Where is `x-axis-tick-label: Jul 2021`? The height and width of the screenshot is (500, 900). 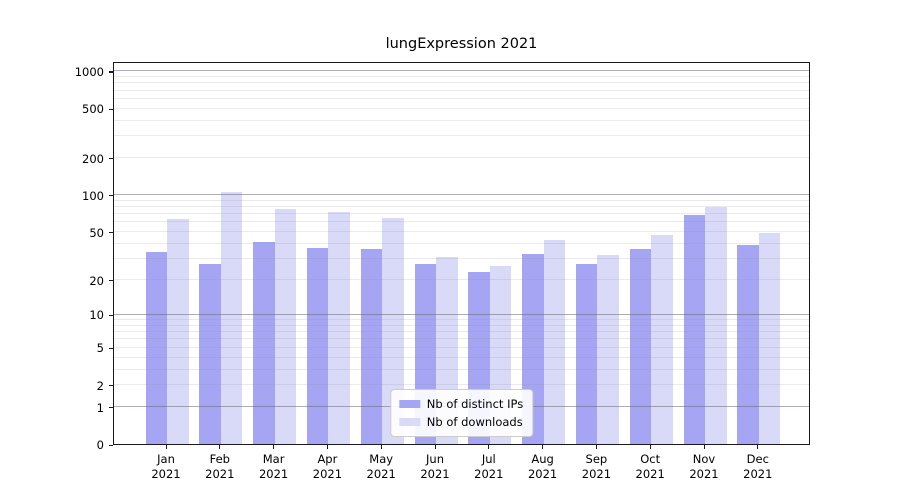
x-axis-tick-label: Jul 2021 is located at coordinates (489, 467).